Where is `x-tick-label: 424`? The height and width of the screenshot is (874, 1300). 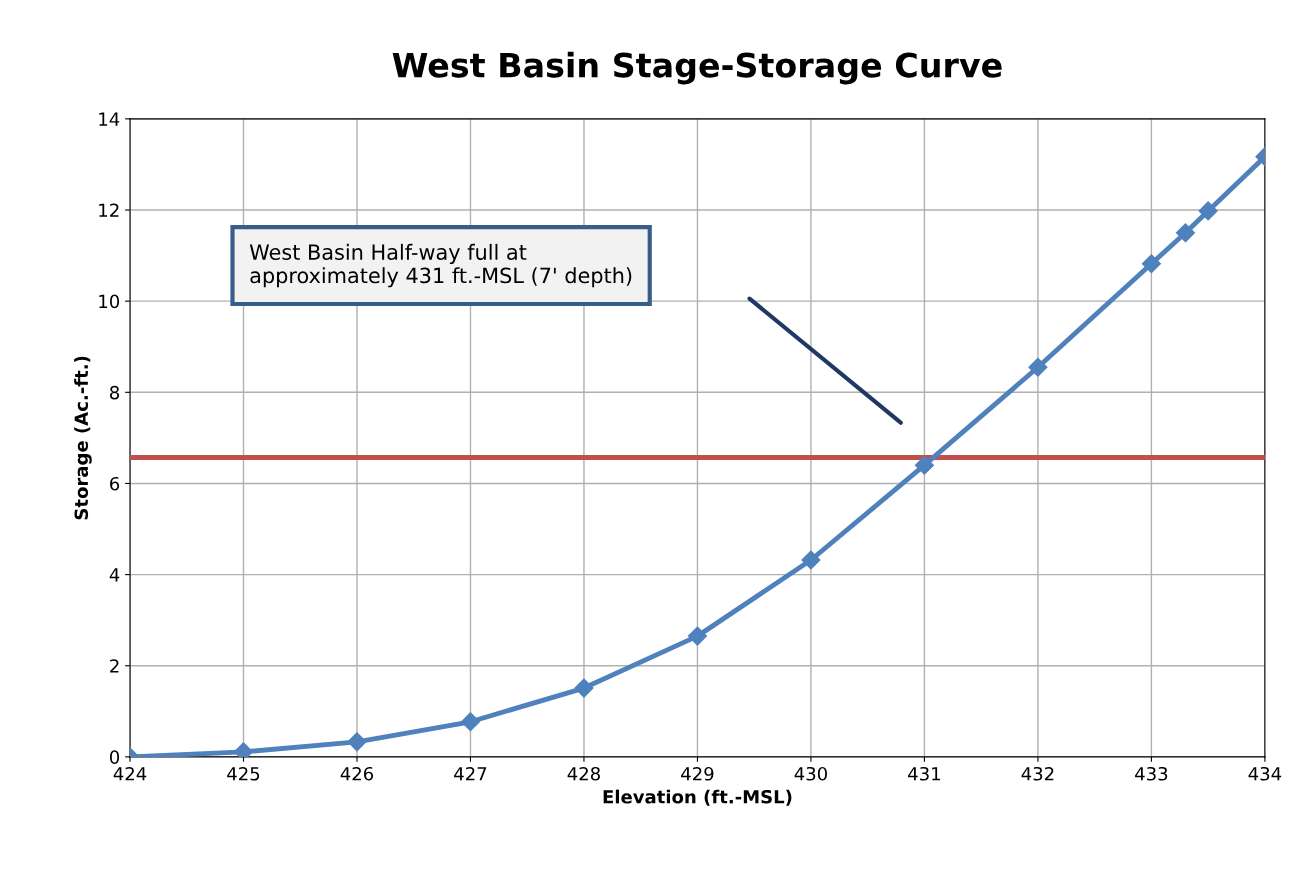
x-tick-label: 424 is located at coordinates (130, 773).